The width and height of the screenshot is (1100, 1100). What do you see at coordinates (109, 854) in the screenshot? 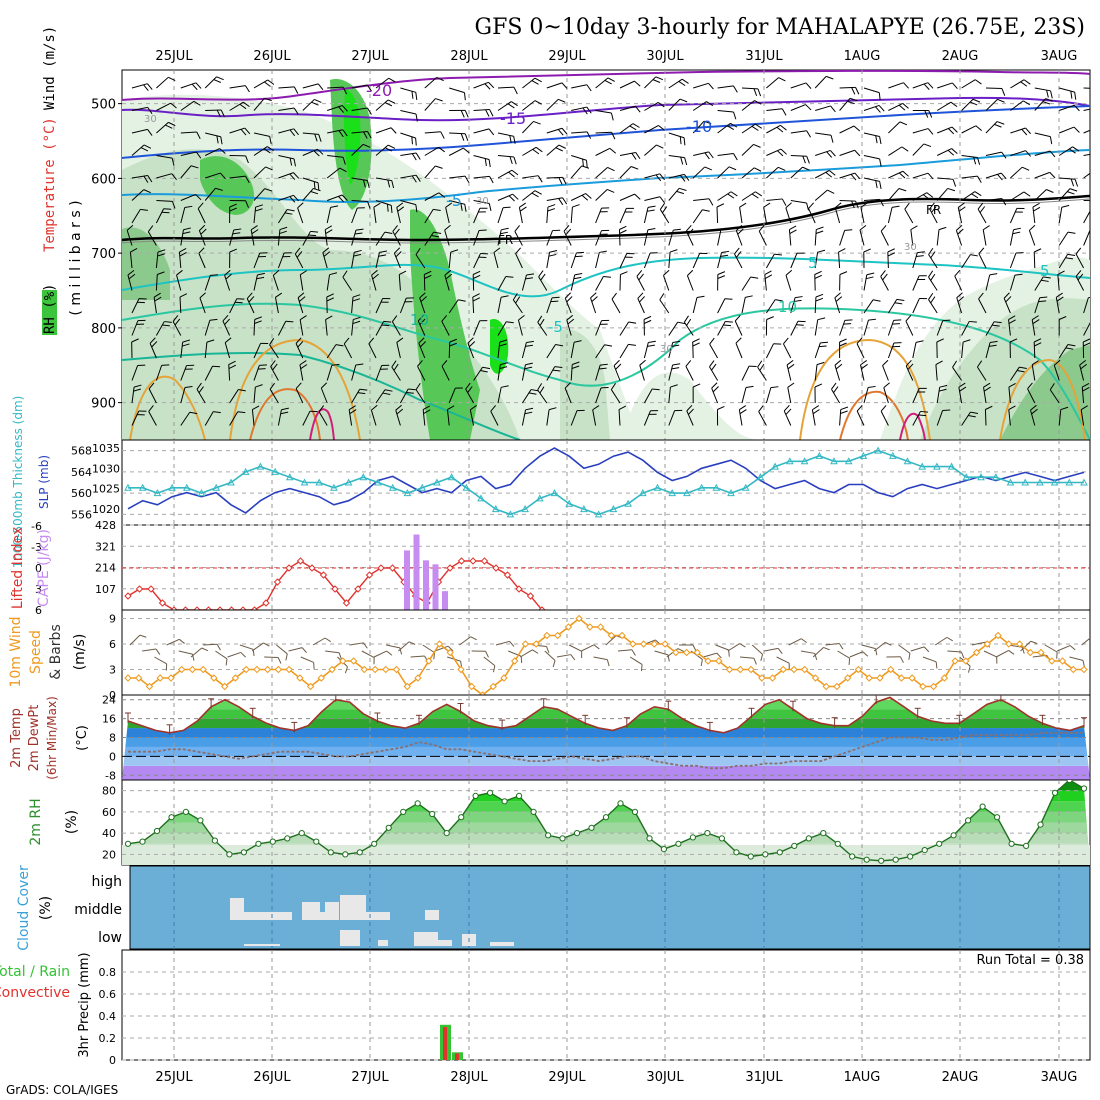
I see `rh-tick-label-0: 20` at bounding box center [109, 854].